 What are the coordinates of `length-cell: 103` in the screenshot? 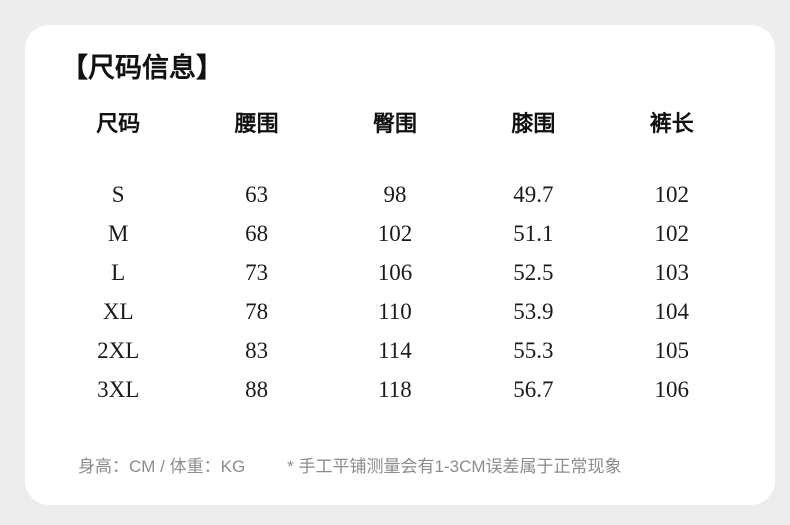 It's located at (672, 272).